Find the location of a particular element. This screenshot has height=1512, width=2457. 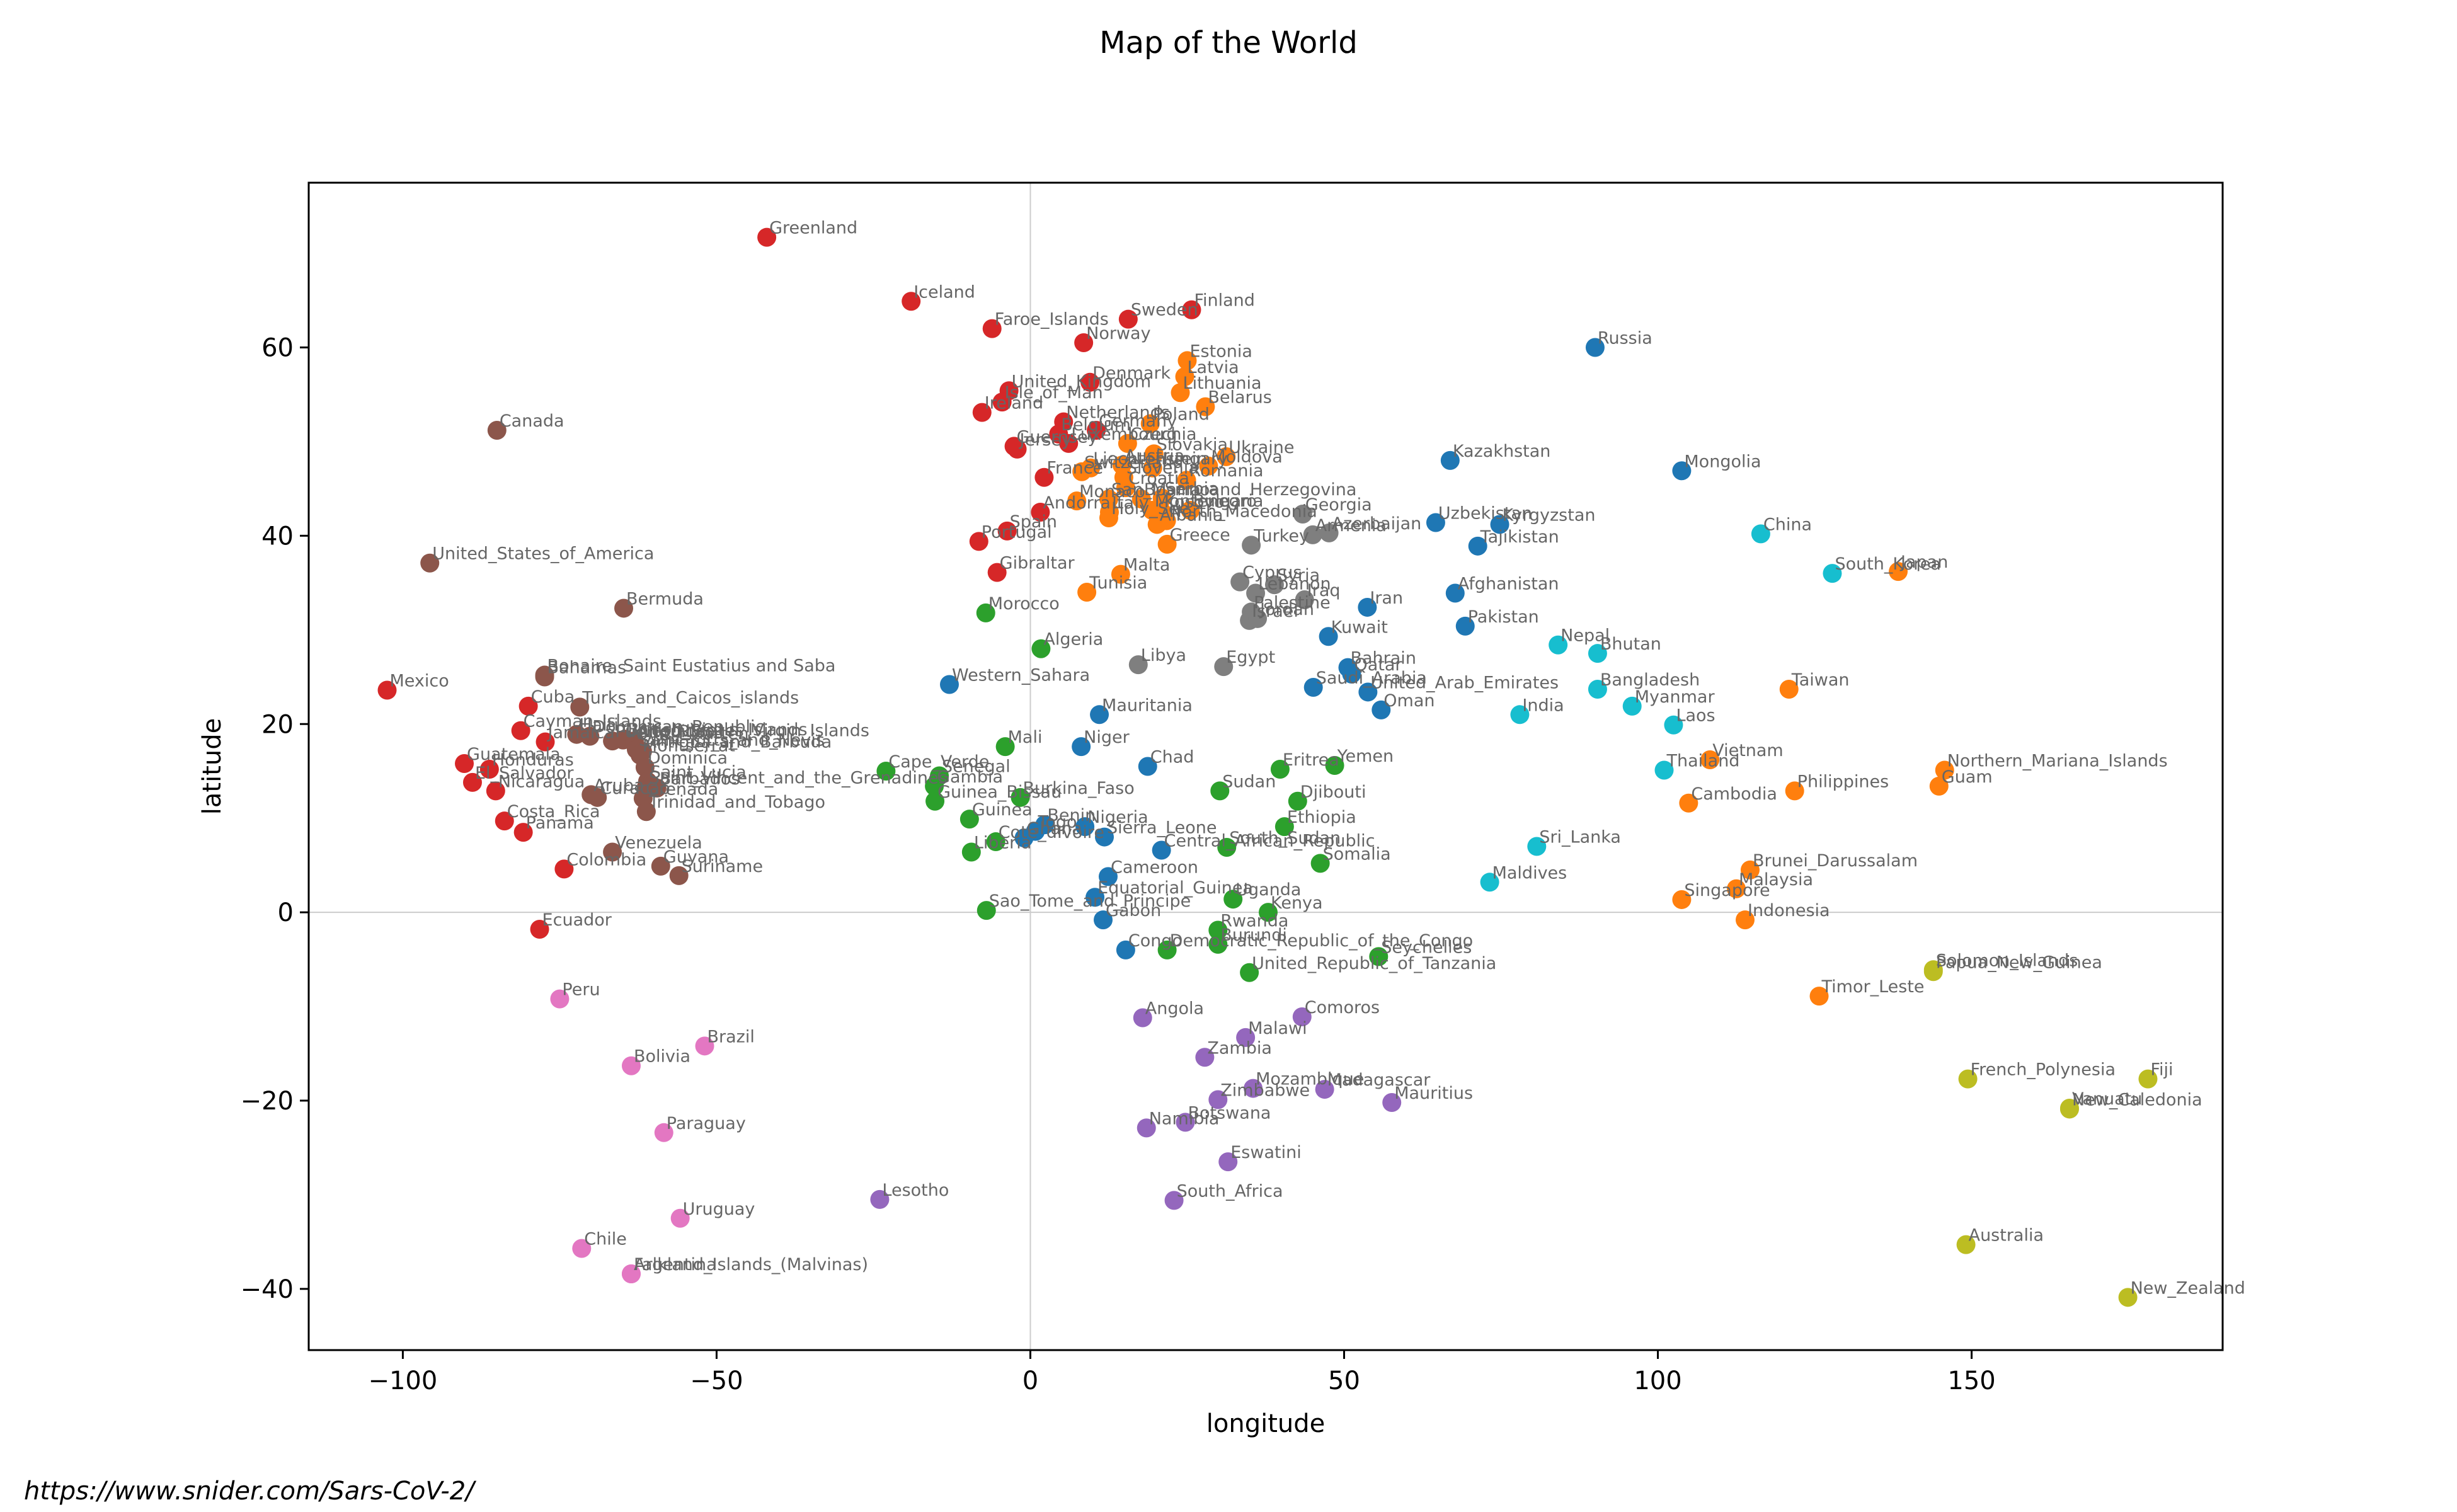

point-label: Romania is located at coordinates (1226, 471).